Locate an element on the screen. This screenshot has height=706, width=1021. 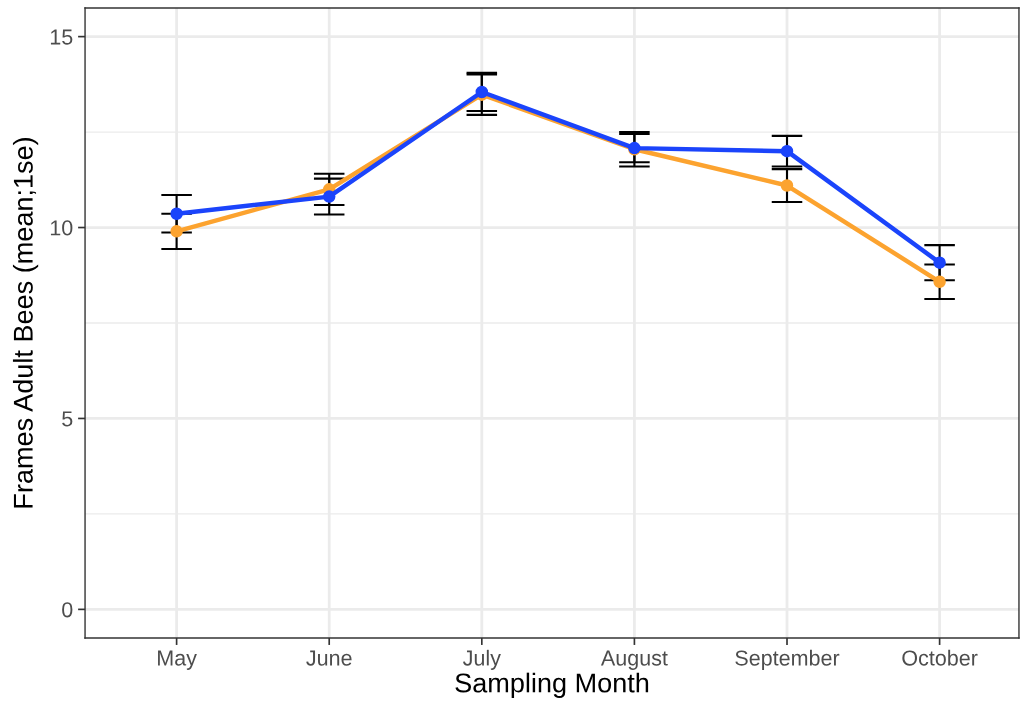
y-tick-label: 0 is located at coordinates (67, 610).